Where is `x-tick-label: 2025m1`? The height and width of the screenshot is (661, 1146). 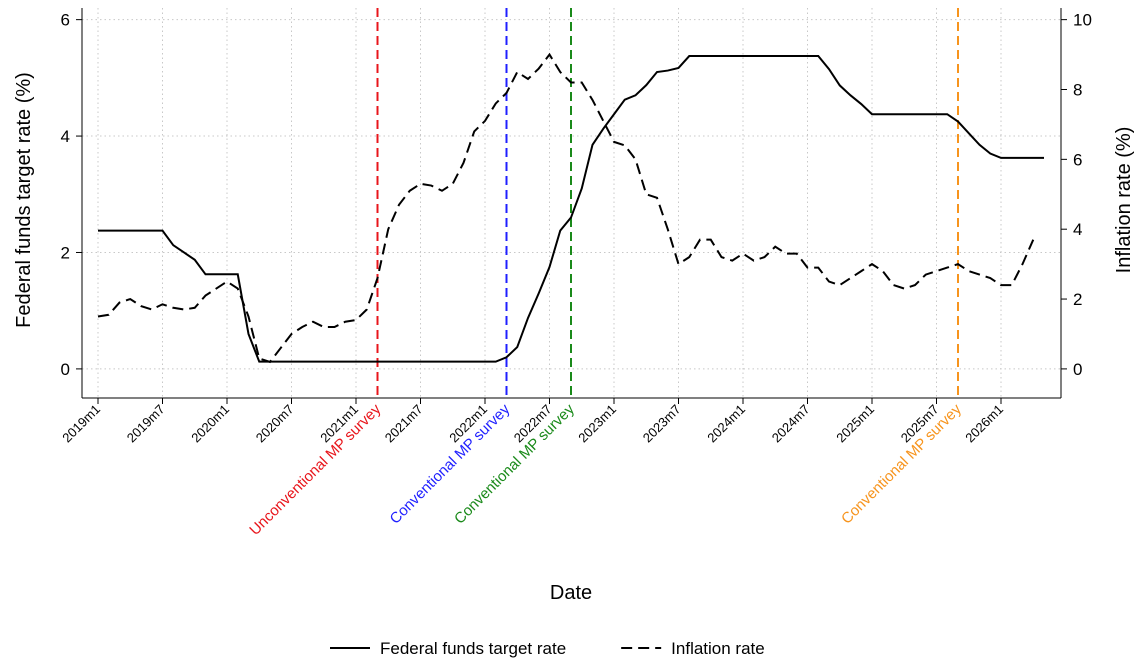
x-tick-label: 2025m1 is located at coordinates (855, 424).